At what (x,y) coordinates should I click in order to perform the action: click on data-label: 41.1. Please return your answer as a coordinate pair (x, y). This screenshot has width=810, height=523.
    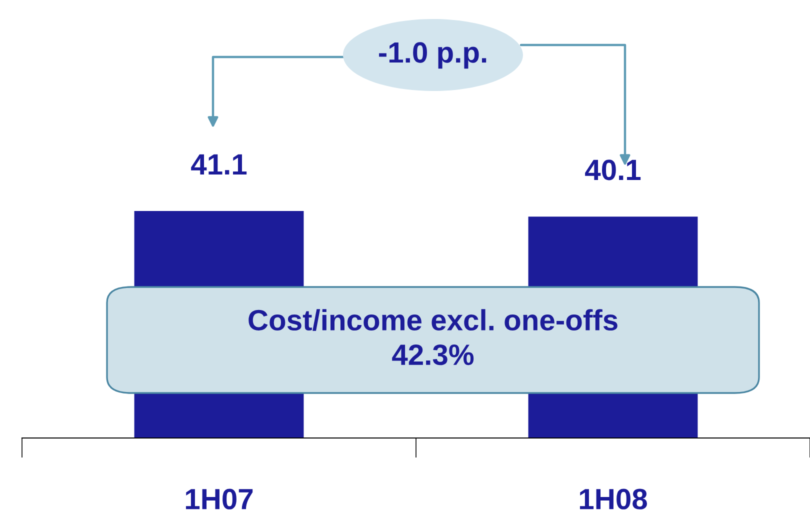
    Looking at the image, I should click on (219, 164).